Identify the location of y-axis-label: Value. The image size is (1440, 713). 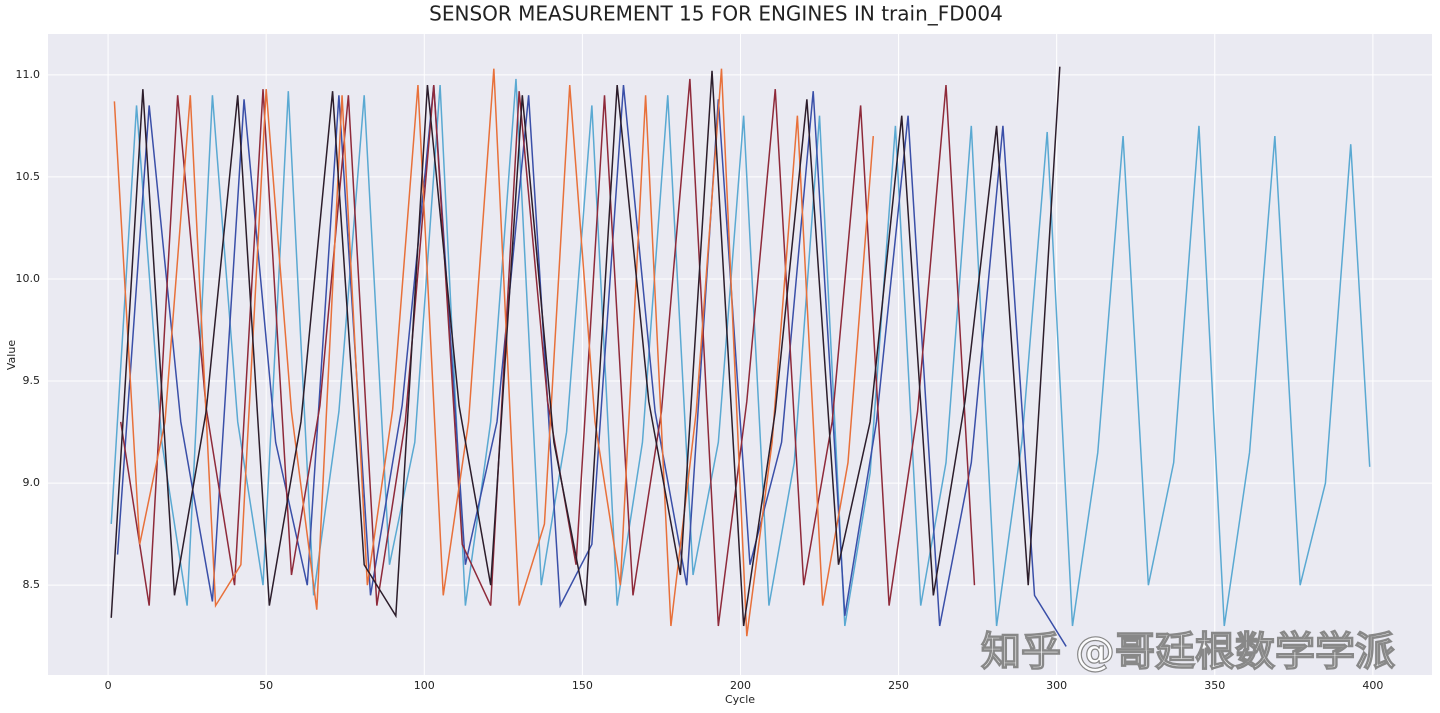
(11, 355).